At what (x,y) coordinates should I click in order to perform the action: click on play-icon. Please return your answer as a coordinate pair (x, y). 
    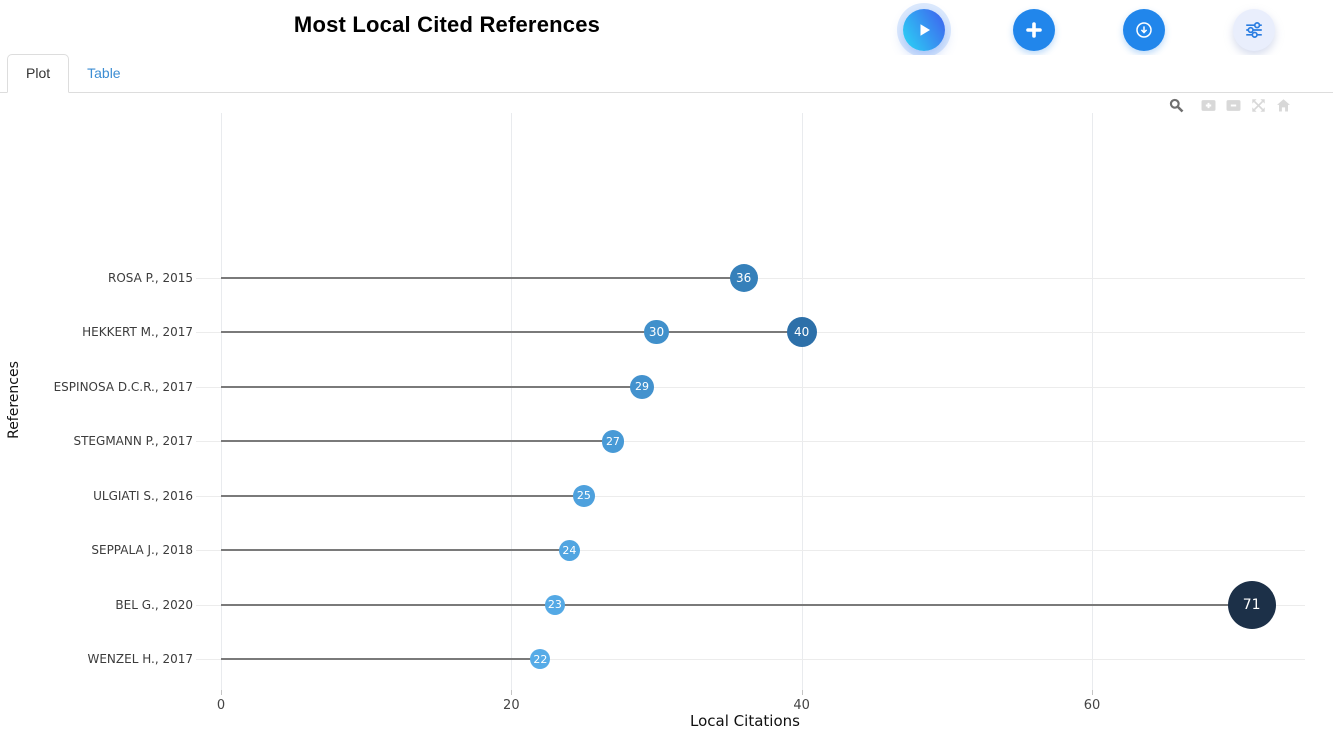
    Looking at the image, I should click on (924, 30).